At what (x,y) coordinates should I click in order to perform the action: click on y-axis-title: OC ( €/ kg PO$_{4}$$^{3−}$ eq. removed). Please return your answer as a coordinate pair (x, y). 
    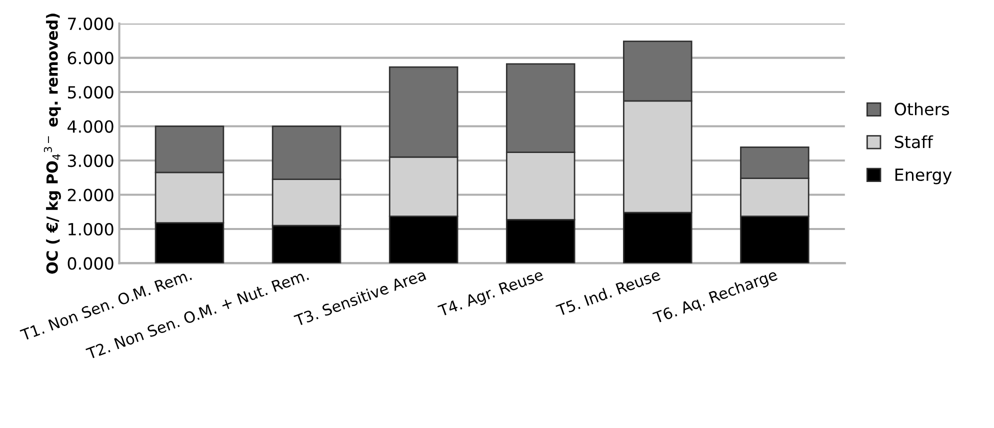
    Looking at the image, I should click on (52, 144).